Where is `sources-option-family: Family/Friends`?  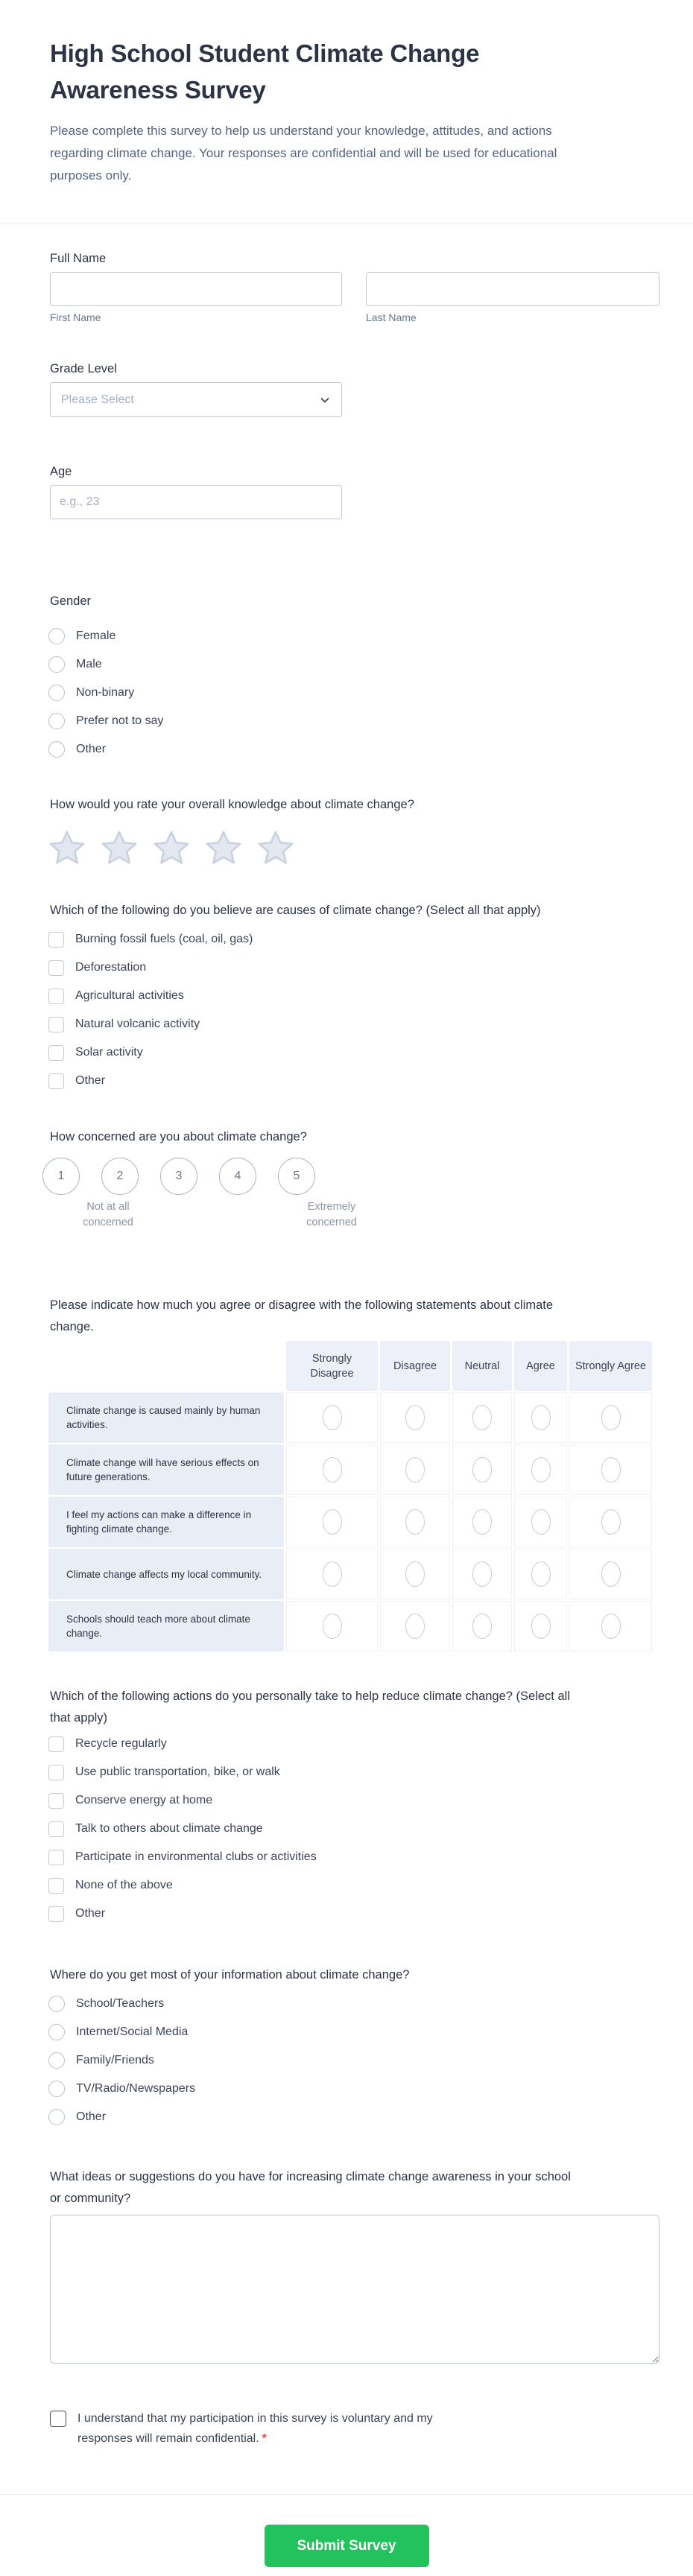
sources-option-family: Family/Friends is located at coordinates (353, 2061).